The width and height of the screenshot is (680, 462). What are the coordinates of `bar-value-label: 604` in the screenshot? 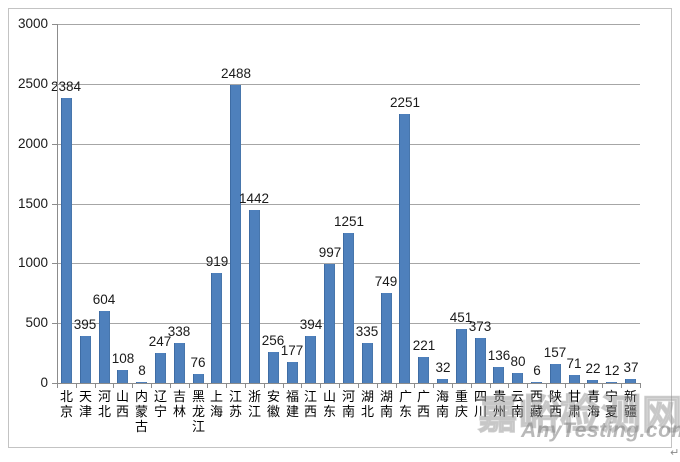 It's located at (104, 299).